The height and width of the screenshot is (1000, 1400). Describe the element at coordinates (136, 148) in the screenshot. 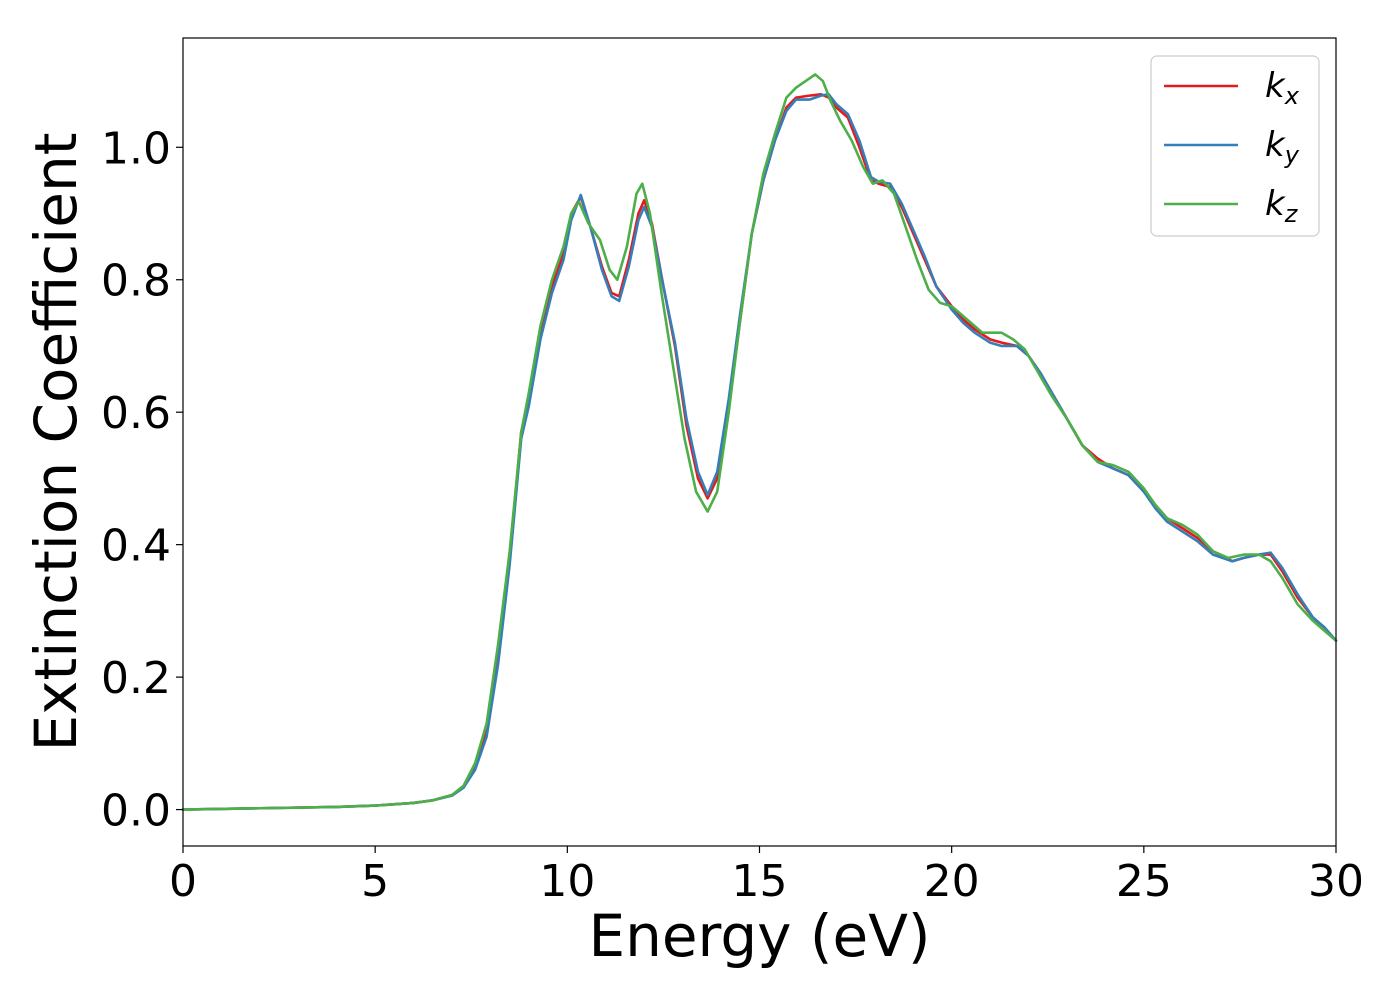

I see `y-tick-label: 1.0` at that location.